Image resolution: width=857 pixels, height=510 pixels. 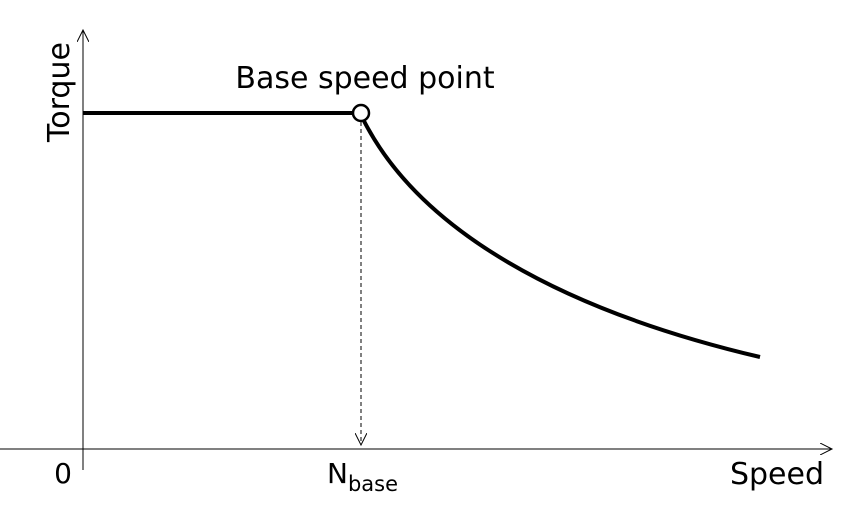 I want to click on annotation: Base speed point, so click(x=365, y=78).